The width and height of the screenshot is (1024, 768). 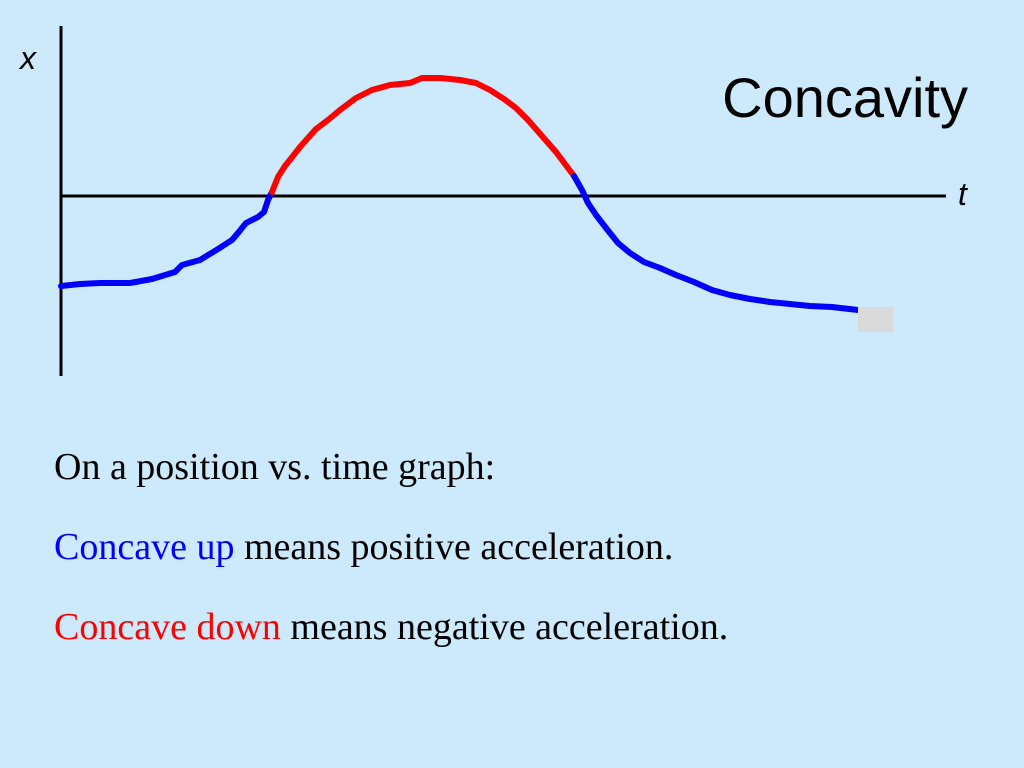 What do you see at coordinates (28, 58) in the screenshot?
I see `x-axis-label: x` at bounding box center [28, 58].